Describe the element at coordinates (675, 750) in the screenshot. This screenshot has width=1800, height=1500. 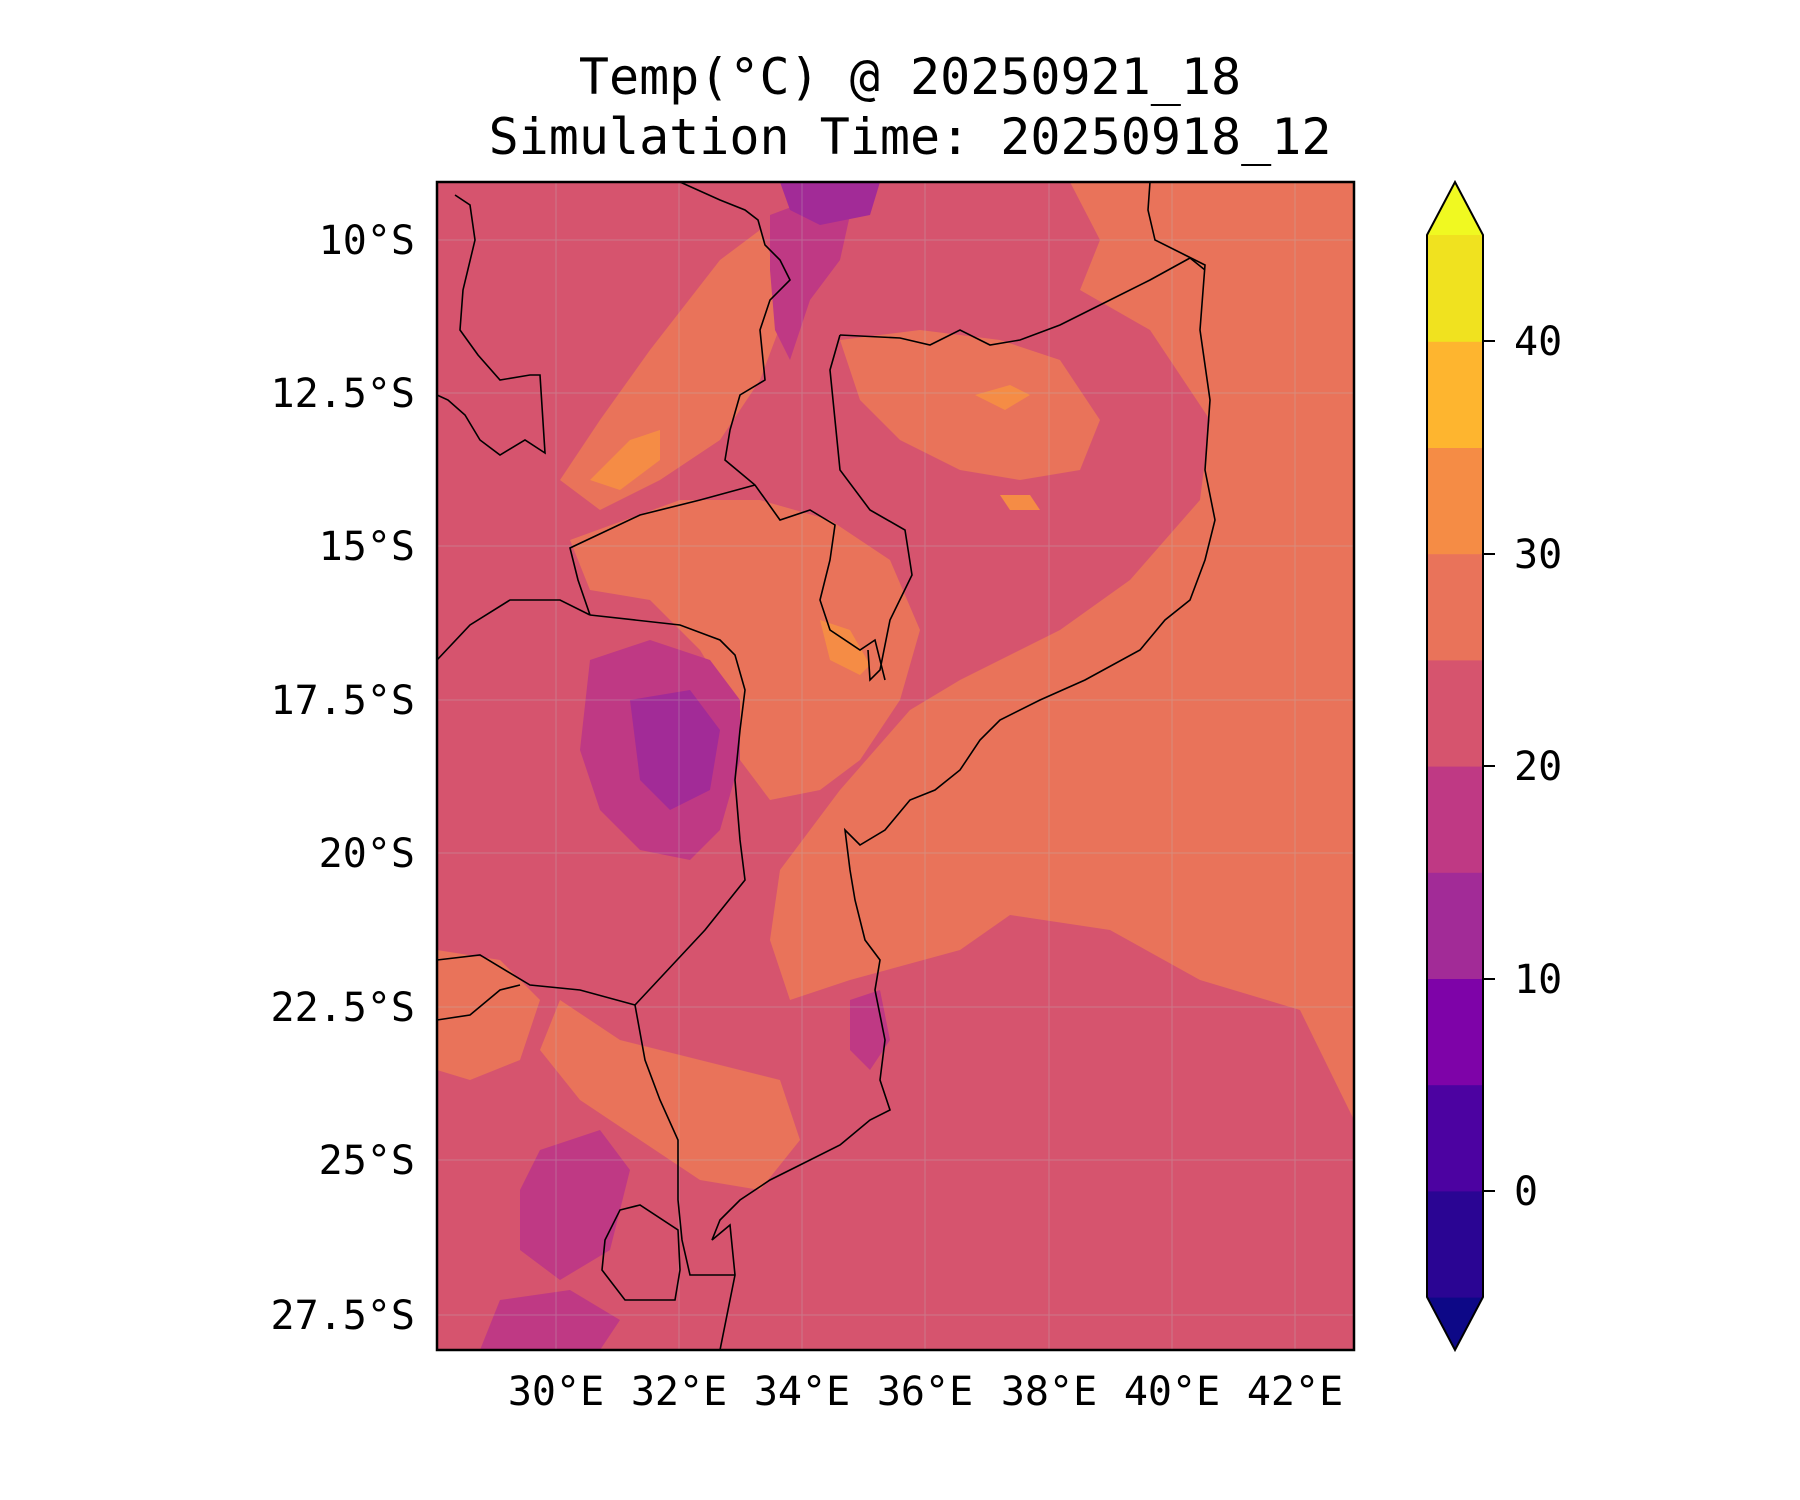
I see `field-cold-zimbabwe-core` at that location.